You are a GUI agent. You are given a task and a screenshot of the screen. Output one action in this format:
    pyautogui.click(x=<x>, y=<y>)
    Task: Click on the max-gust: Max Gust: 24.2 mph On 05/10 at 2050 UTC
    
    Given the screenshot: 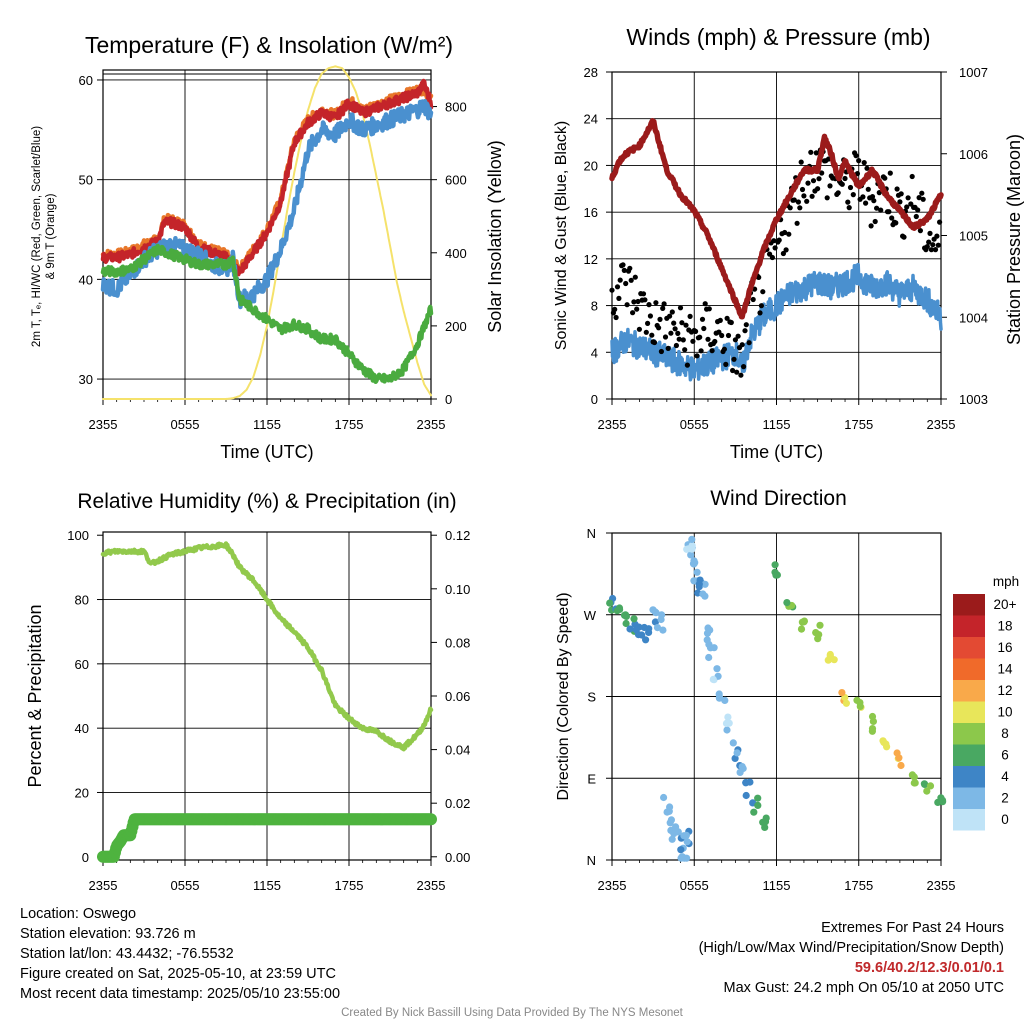 What is the action you would take?
    pyautogui.click(x=863, y=988)
    